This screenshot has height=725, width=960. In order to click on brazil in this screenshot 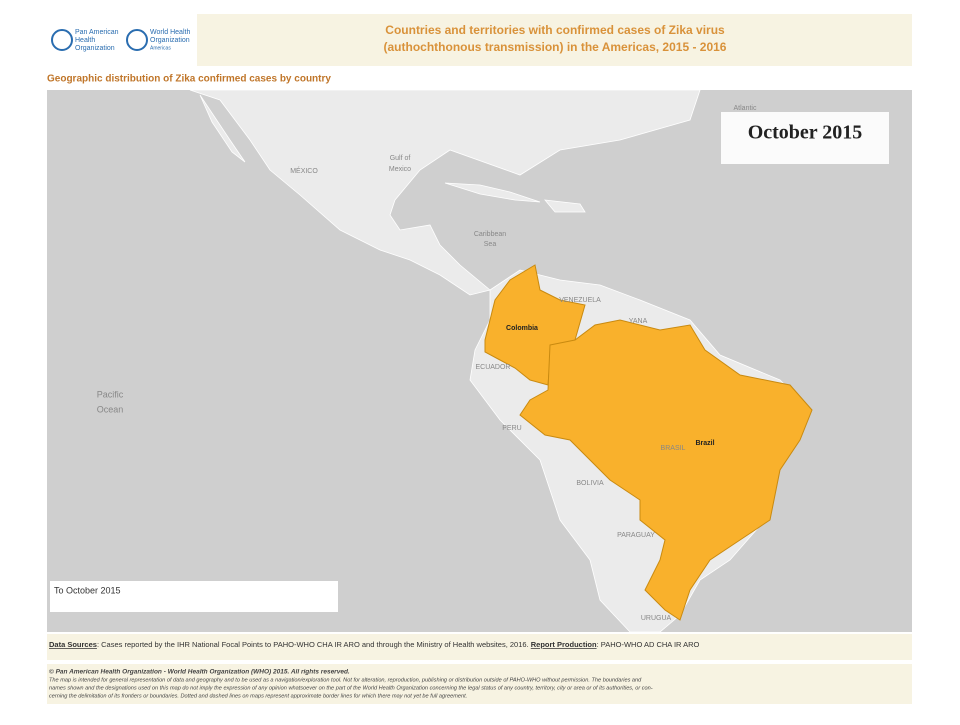, I will do `click(666, 470)`.